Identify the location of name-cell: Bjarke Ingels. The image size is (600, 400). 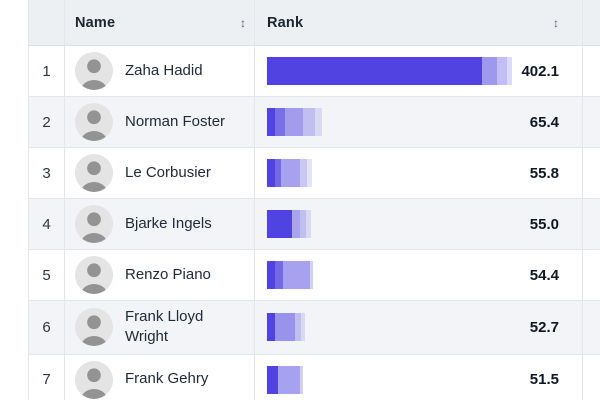
(160, 224).